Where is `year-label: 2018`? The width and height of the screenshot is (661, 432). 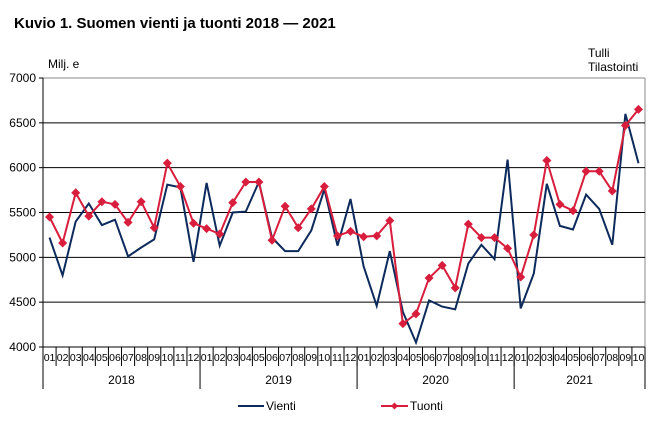
year-label: 2018 is located at coordinates (121, 380).